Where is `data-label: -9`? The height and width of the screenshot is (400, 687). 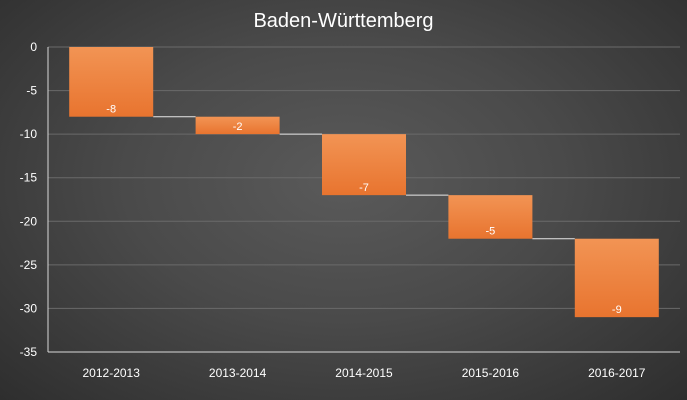
data-label: -9 is located at coordinates (617, 310).